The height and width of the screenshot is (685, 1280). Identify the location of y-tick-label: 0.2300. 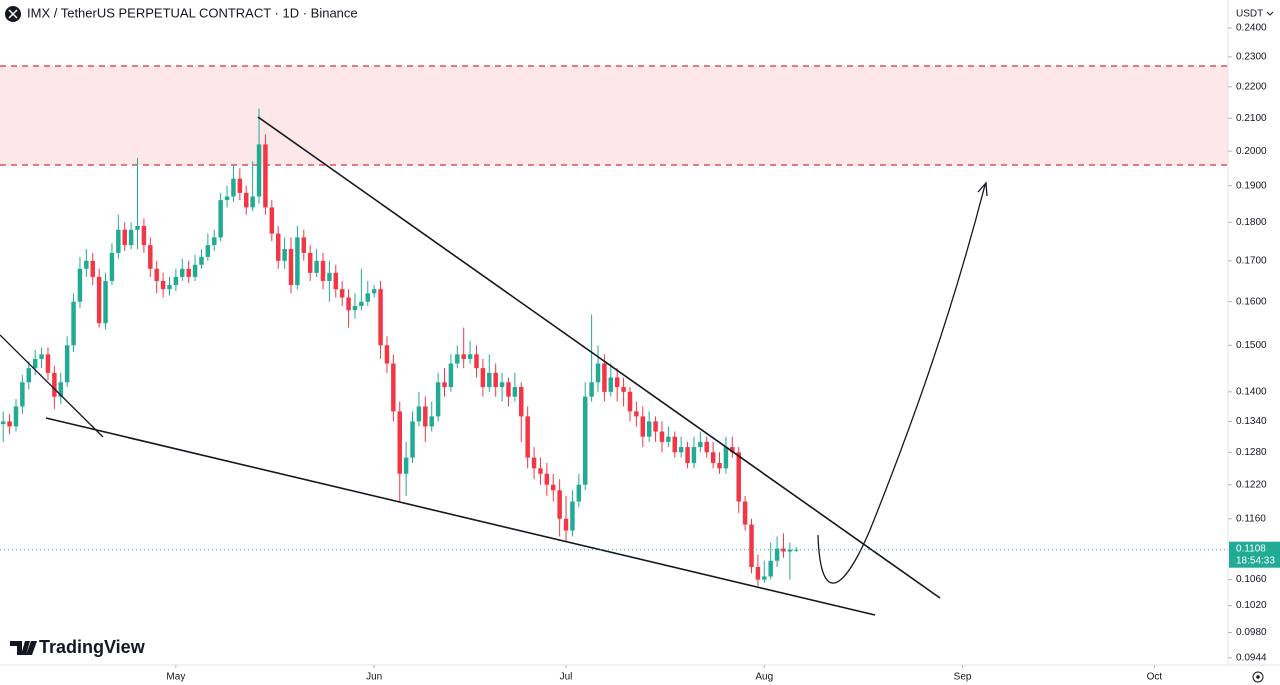
(1251, 56).